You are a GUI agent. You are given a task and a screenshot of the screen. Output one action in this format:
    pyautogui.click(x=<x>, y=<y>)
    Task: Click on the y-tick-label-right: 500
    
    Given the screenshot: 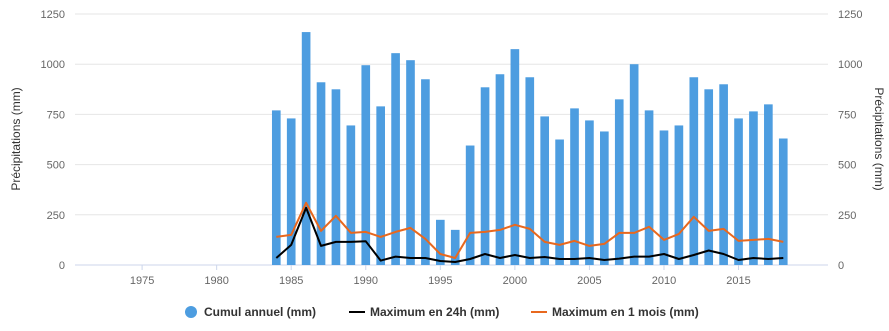 What is the action you would take?
    pyautogui.click(x=847, y=166)
    